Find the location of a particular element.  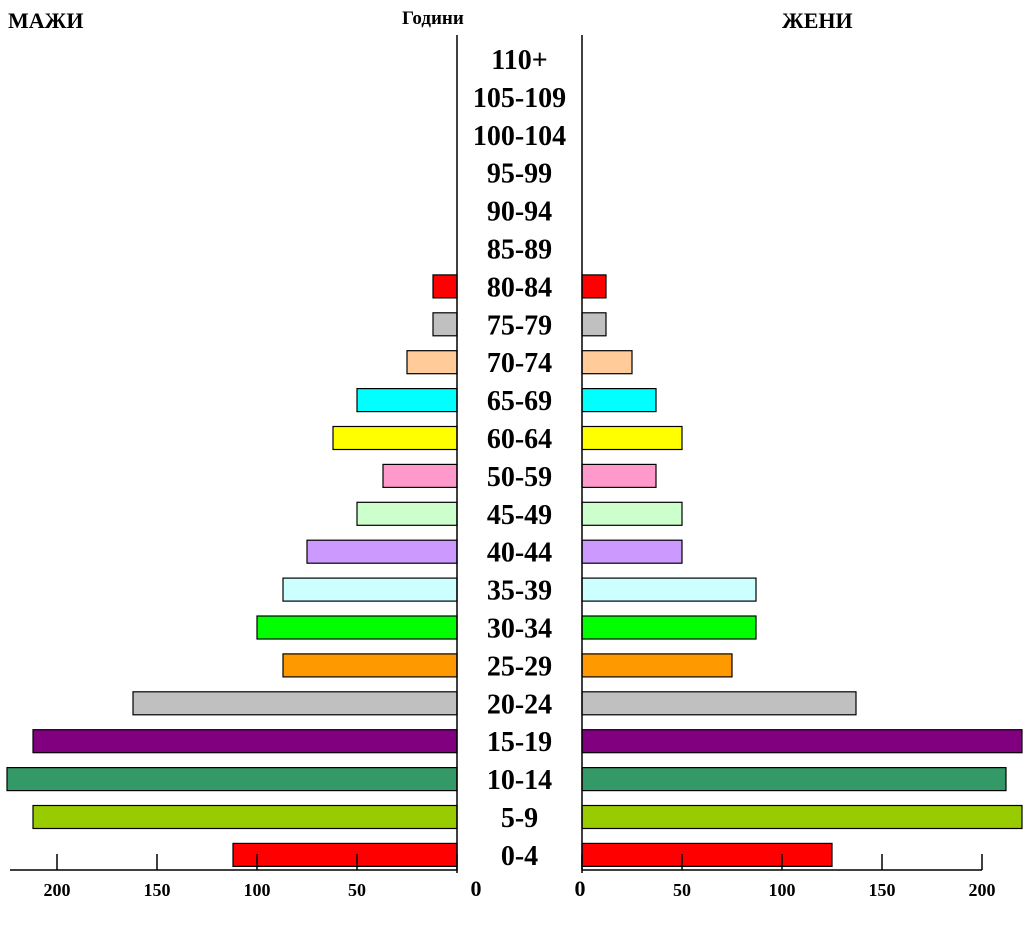

age-header: Години is located at coordinates (433, 18).